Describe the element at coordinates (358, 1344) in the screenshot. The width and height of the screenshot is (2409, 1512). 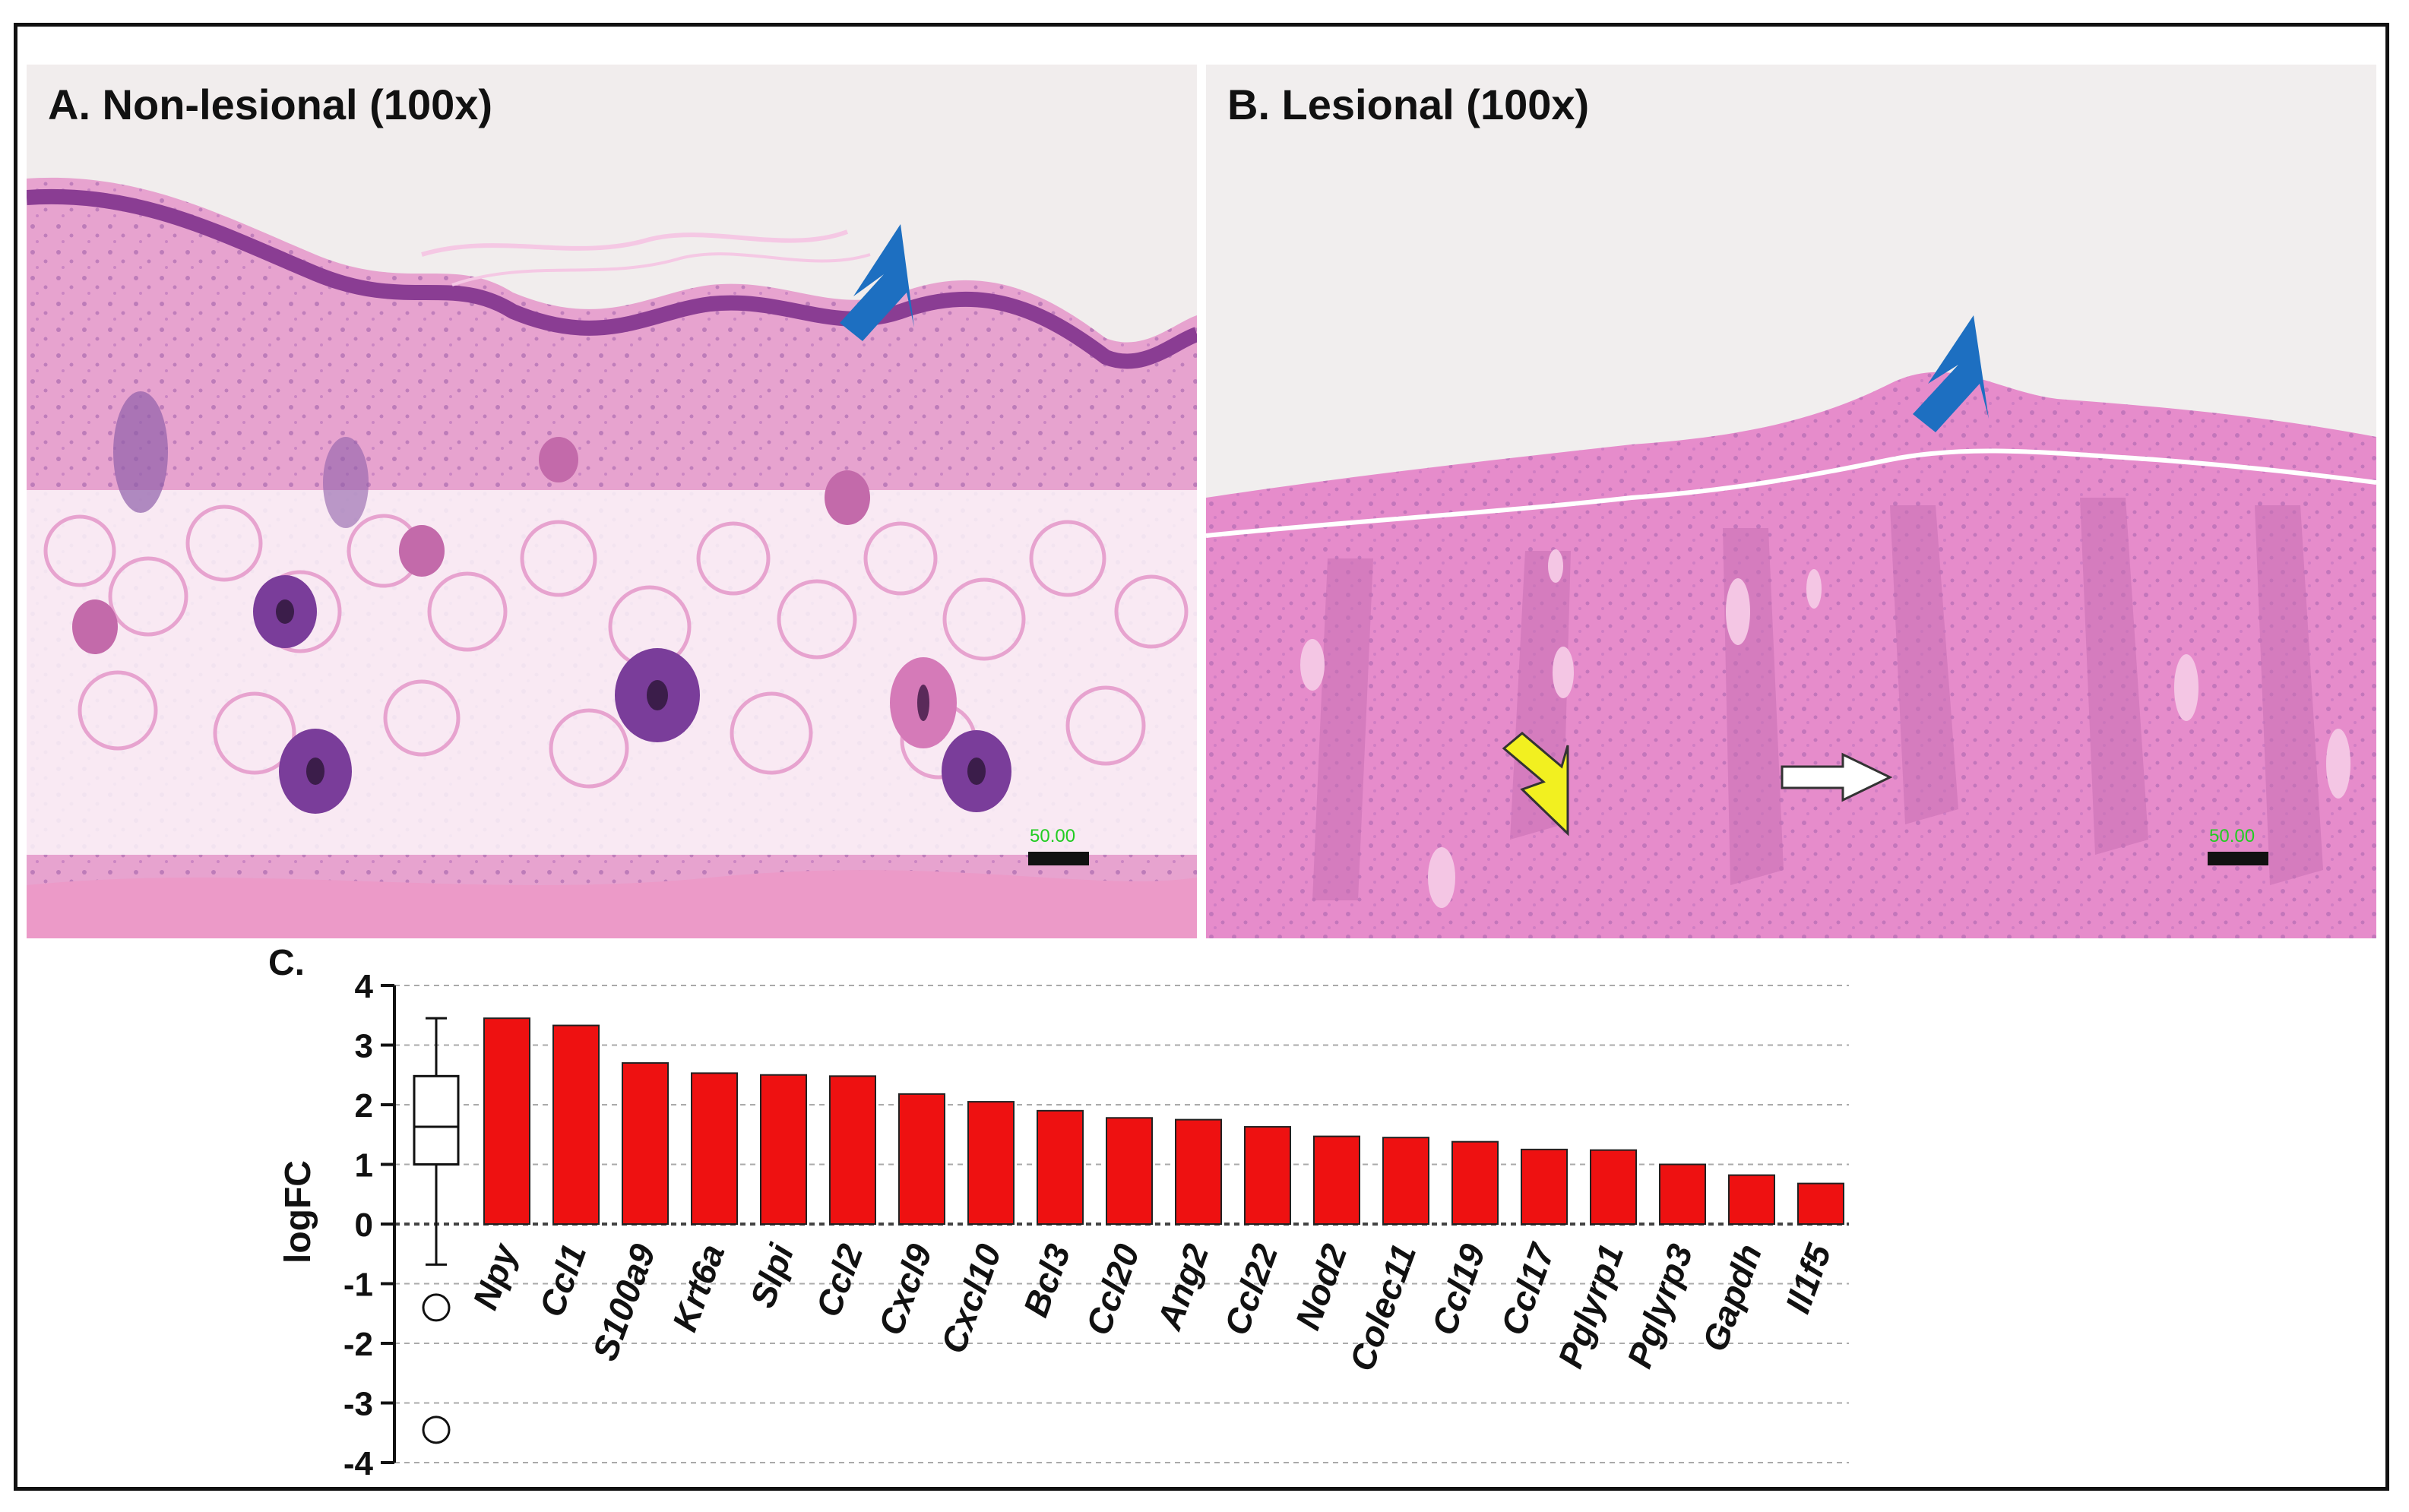
I see `y-tick-label: -2` at that location.